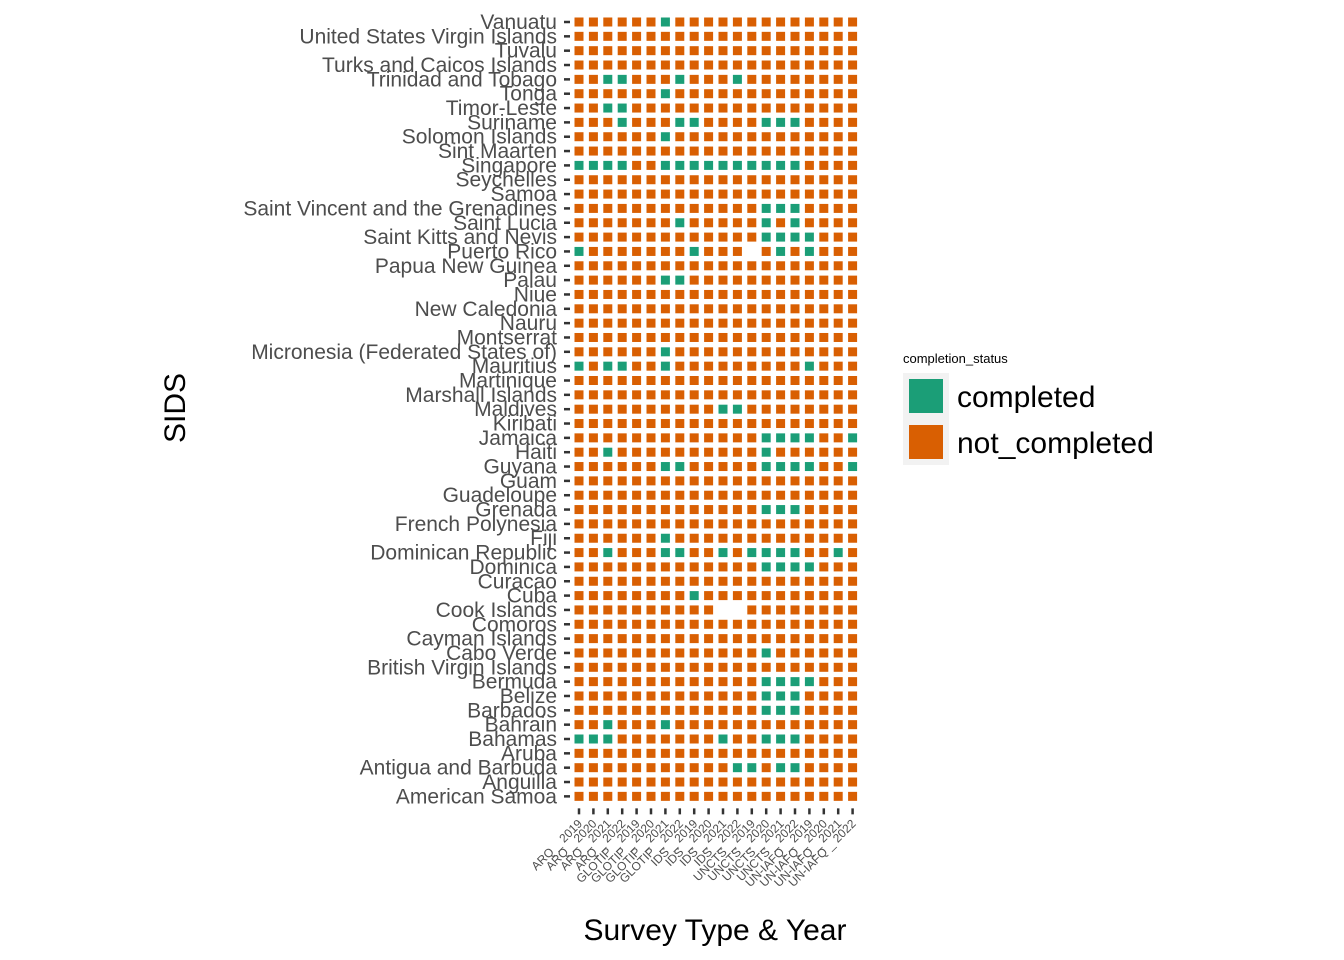  I want to click on y-tick-label: Curacao, so click(517, 581).